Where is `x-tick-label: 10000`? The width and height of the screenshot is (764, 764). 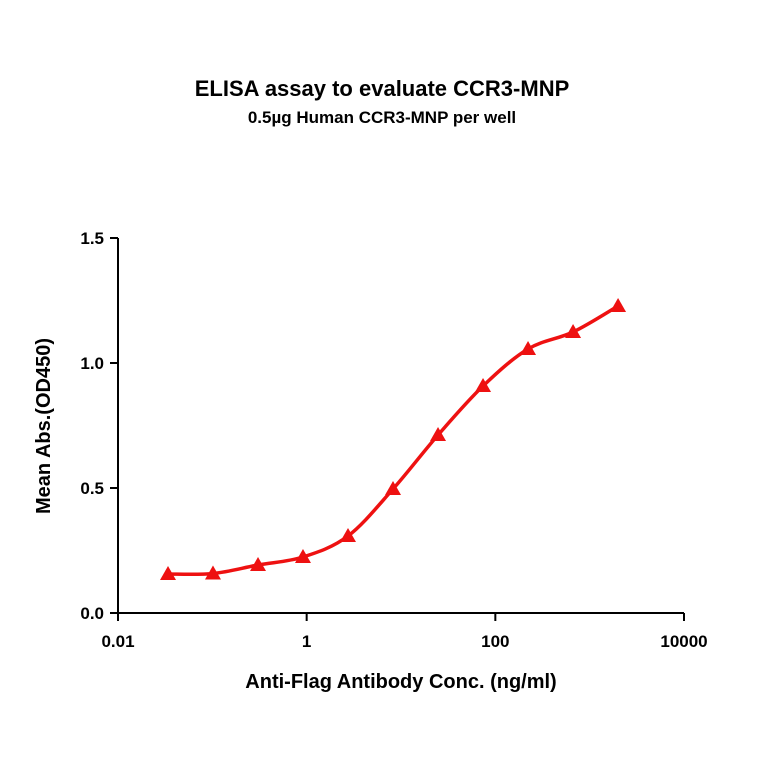 x-tick-label: 10000 is located at coordinates (683, 641).